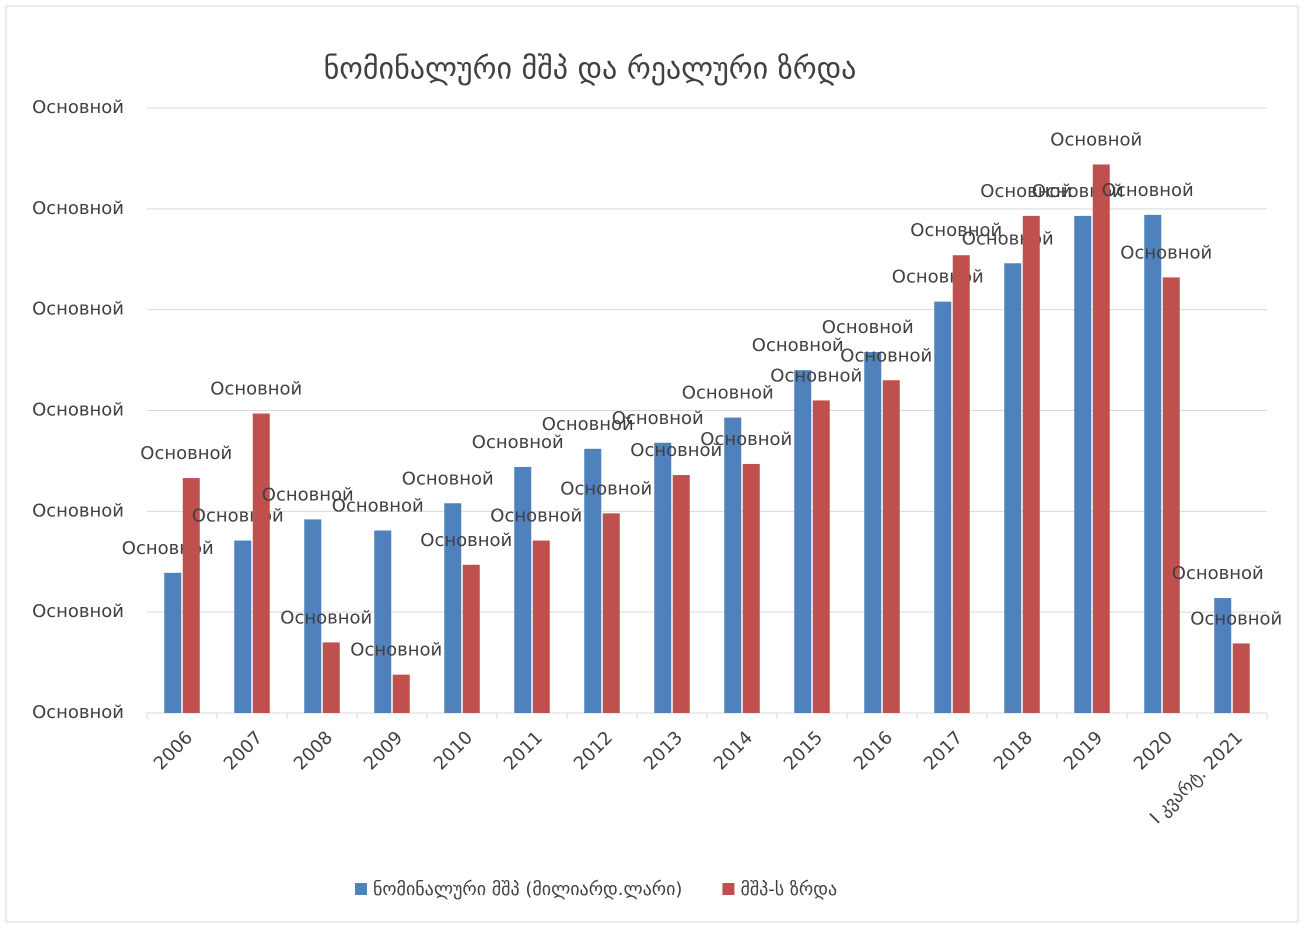 The width and height of the screenshot is (1304, 928). What do you see at coordinates (788, 889) in the screenshot?
I see `legend-label: მშპ-ს ზრდა` at bounding box center [788, 889].